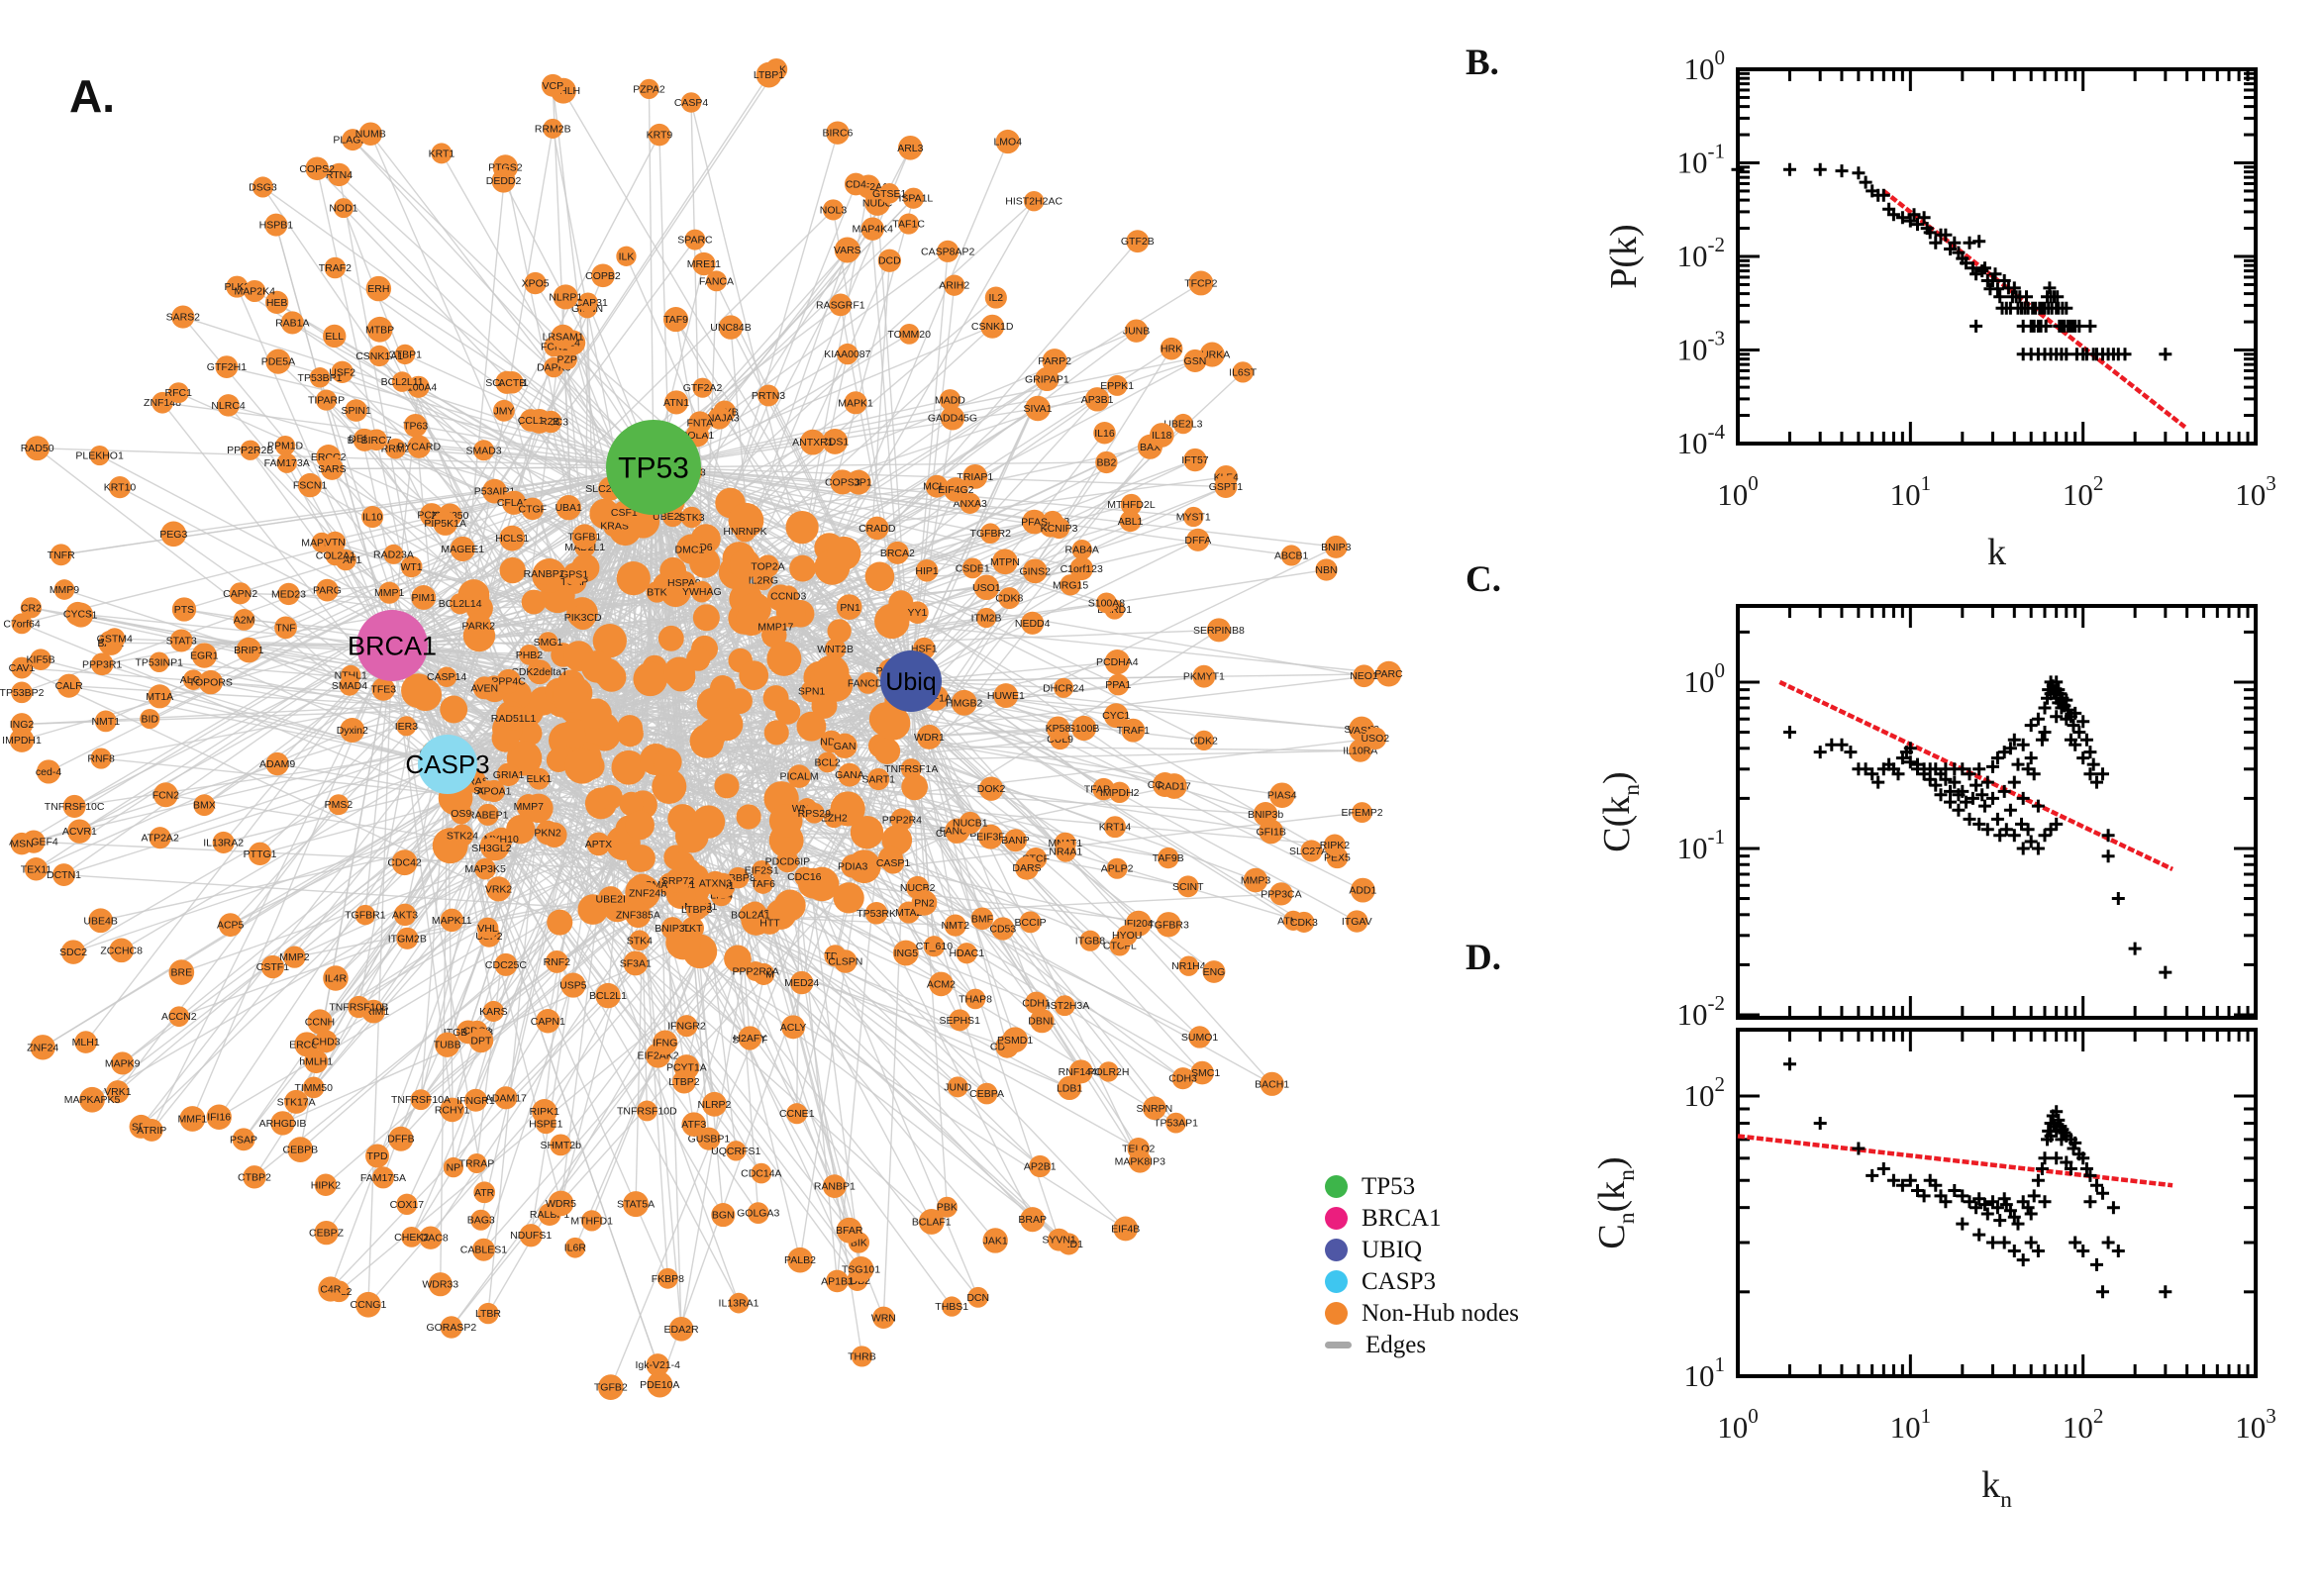 This screenshot has width=2323, height=1596. I want to click on network-node-label: RAB4A, so click(1082, 550).